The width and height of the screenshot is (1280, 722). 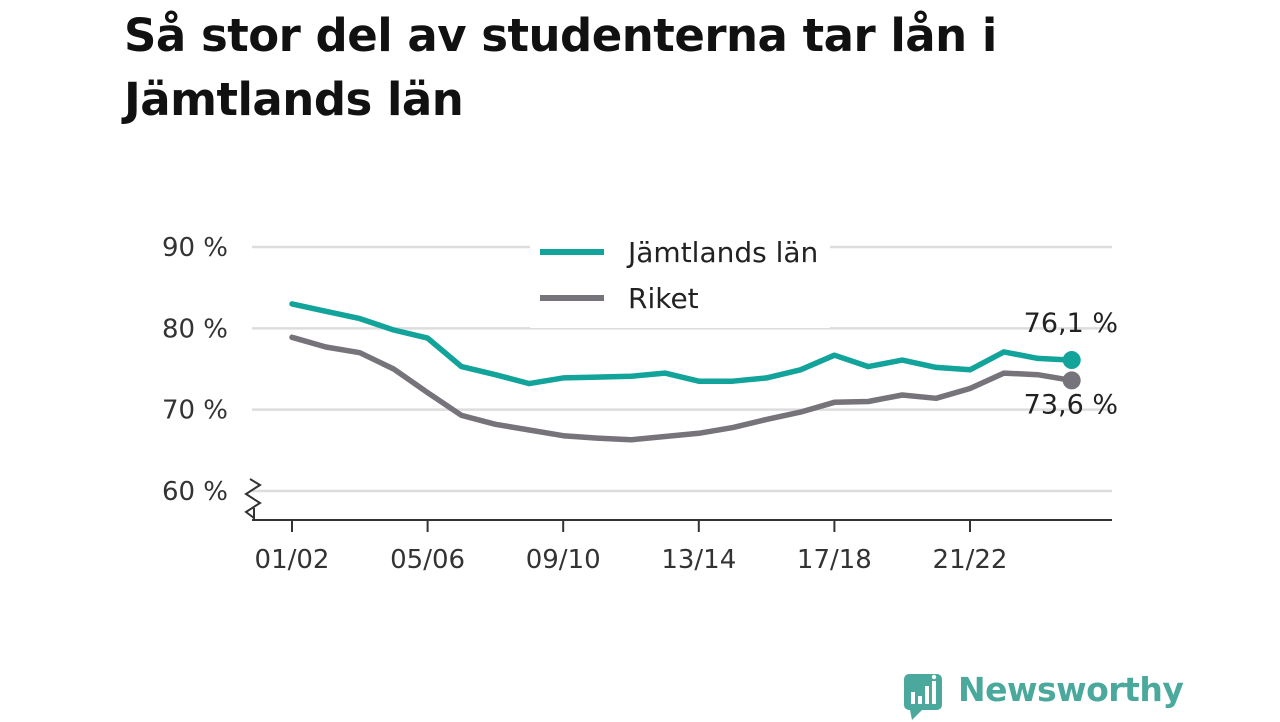 What do you see at coordinates (1071, 689) in the screenshot?
I see `newsworthy-logo-text: Newsworthy` at bounding box center [1071, 689].